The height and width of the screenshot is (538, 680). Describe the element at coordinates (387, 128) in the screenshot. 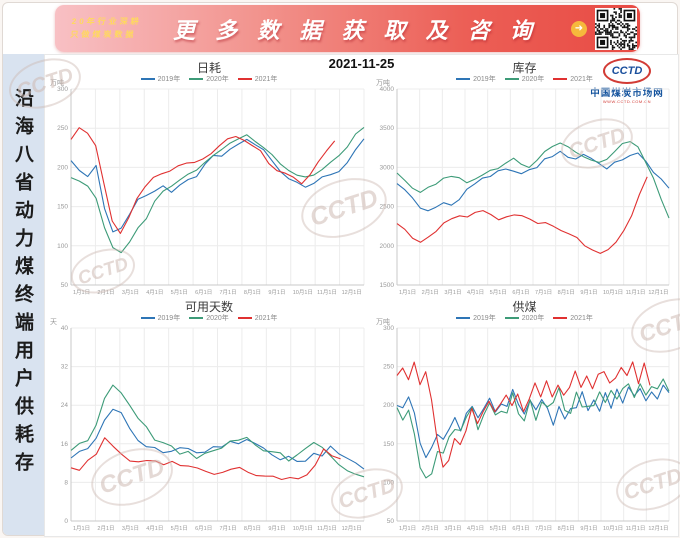

I see `svg-text: 3500` at that location.